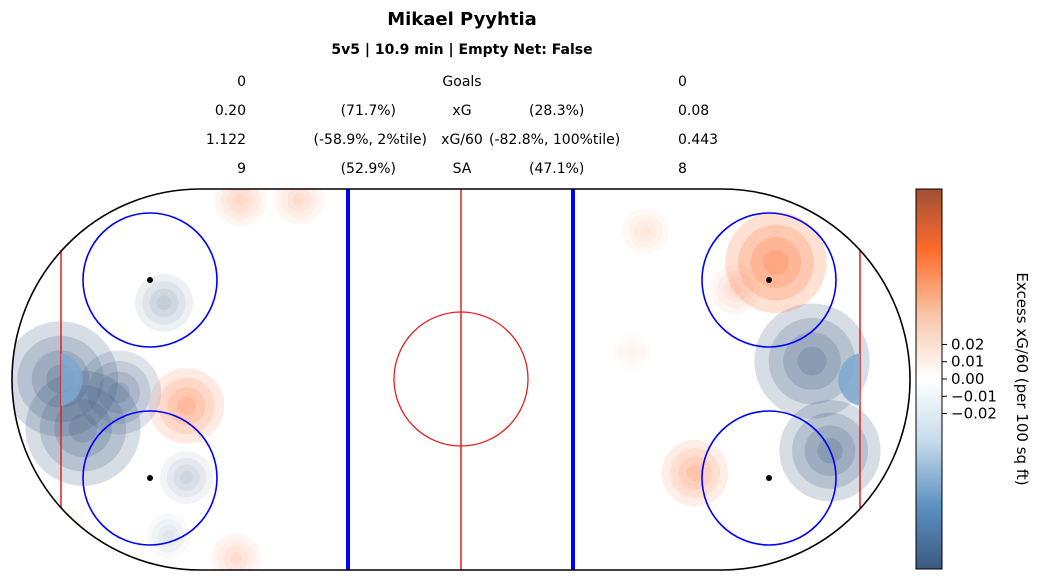  I want to click on colorbar-tick-label: −0.01, so click(974, 396).